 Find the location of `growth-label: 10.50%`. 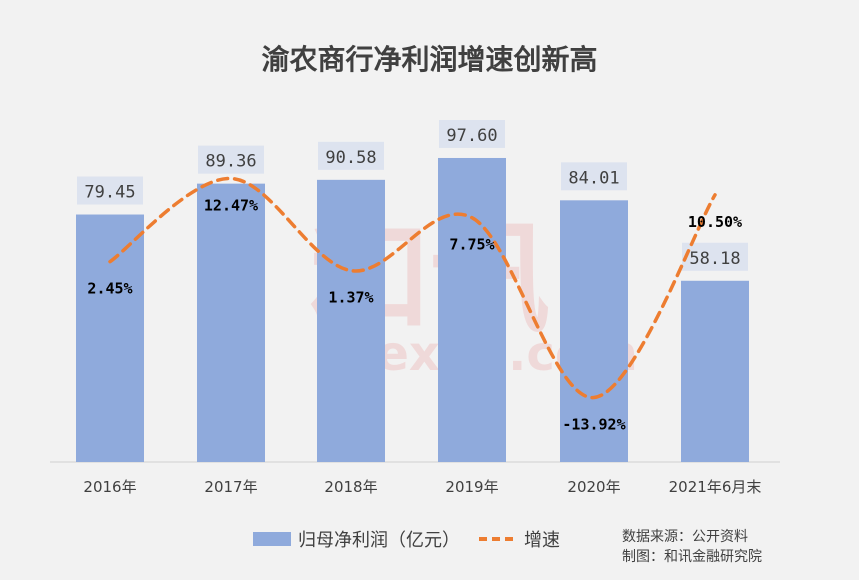

growth-label: 10.50% is located at coordinates (715, 222).